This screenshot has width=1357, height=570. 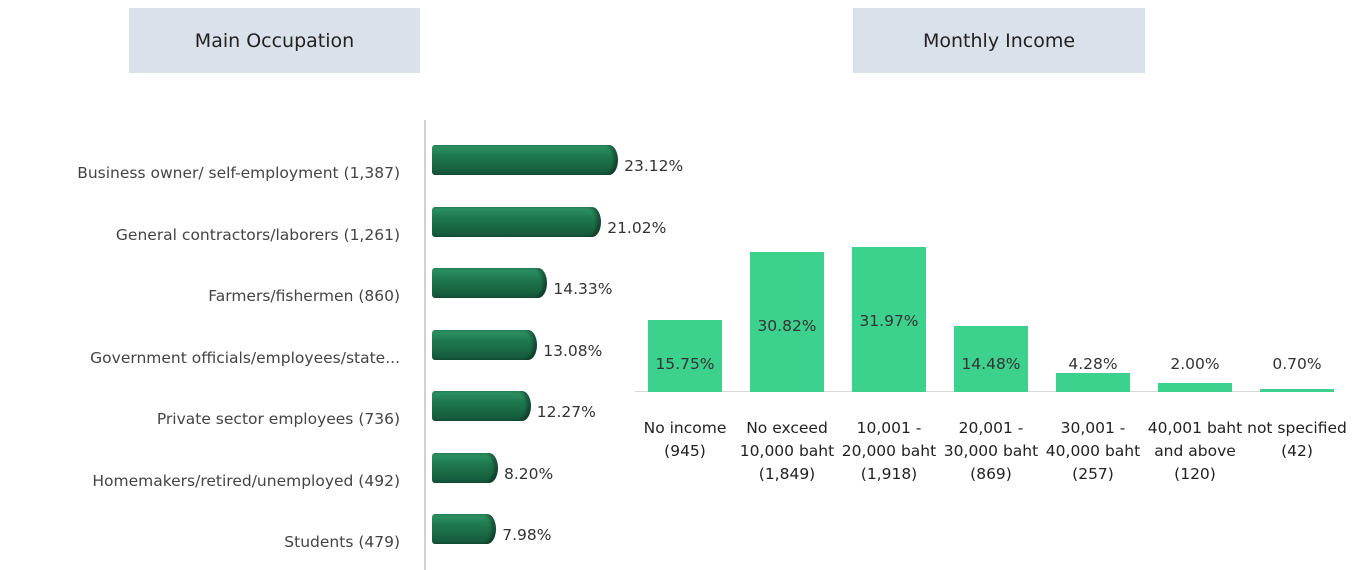 I want to click on chart-title: Main Occupation, so click(x=274, y=40).